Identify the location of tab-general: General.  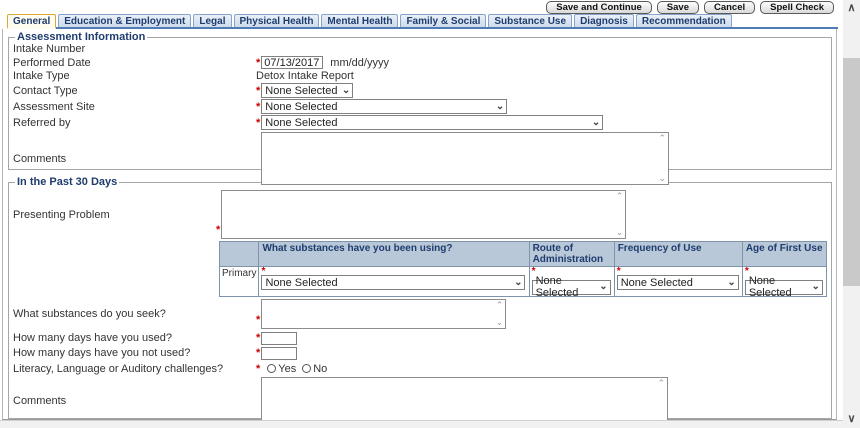
(32, 21).